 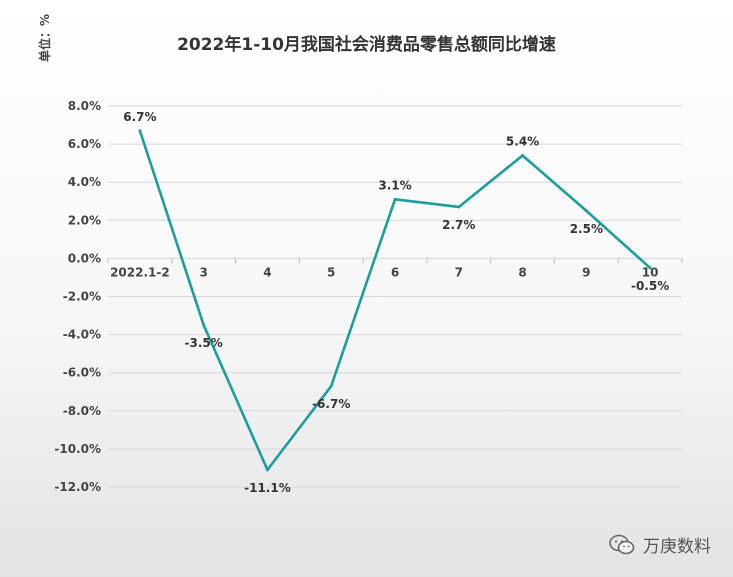 What do you see at coordinates (267, 488) in the screenshot?
I see `data-label: -11.1%` at bounding box center [267, 488].